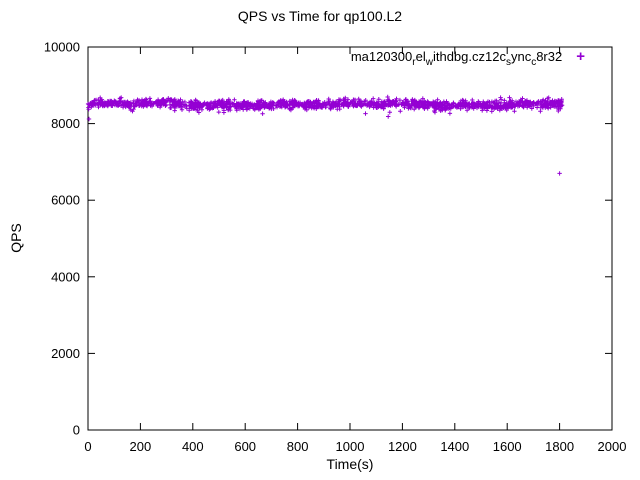 This screenshot has width=640, height=480. What do you see at coordinates (549, 56) in the screenshot?
I see `legend-text-segment: 8r32` at bounding box center [549, 56].